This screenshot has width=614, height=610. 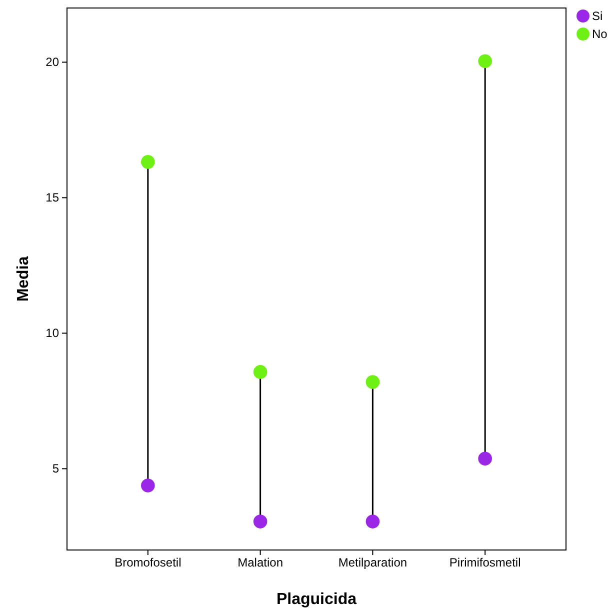 What do you see at coordinates (316, 599) in the screenshot?
I see `x-axis-title: Plaguicida` at bounding box center [316, 599].